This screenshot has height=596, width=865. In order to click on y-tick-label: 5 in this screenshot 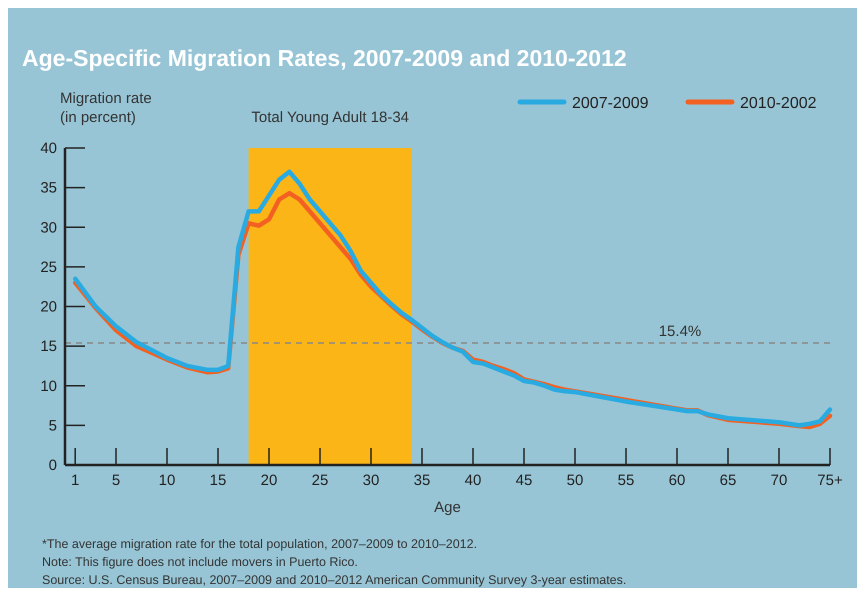, I will do `click(52, 425)`.